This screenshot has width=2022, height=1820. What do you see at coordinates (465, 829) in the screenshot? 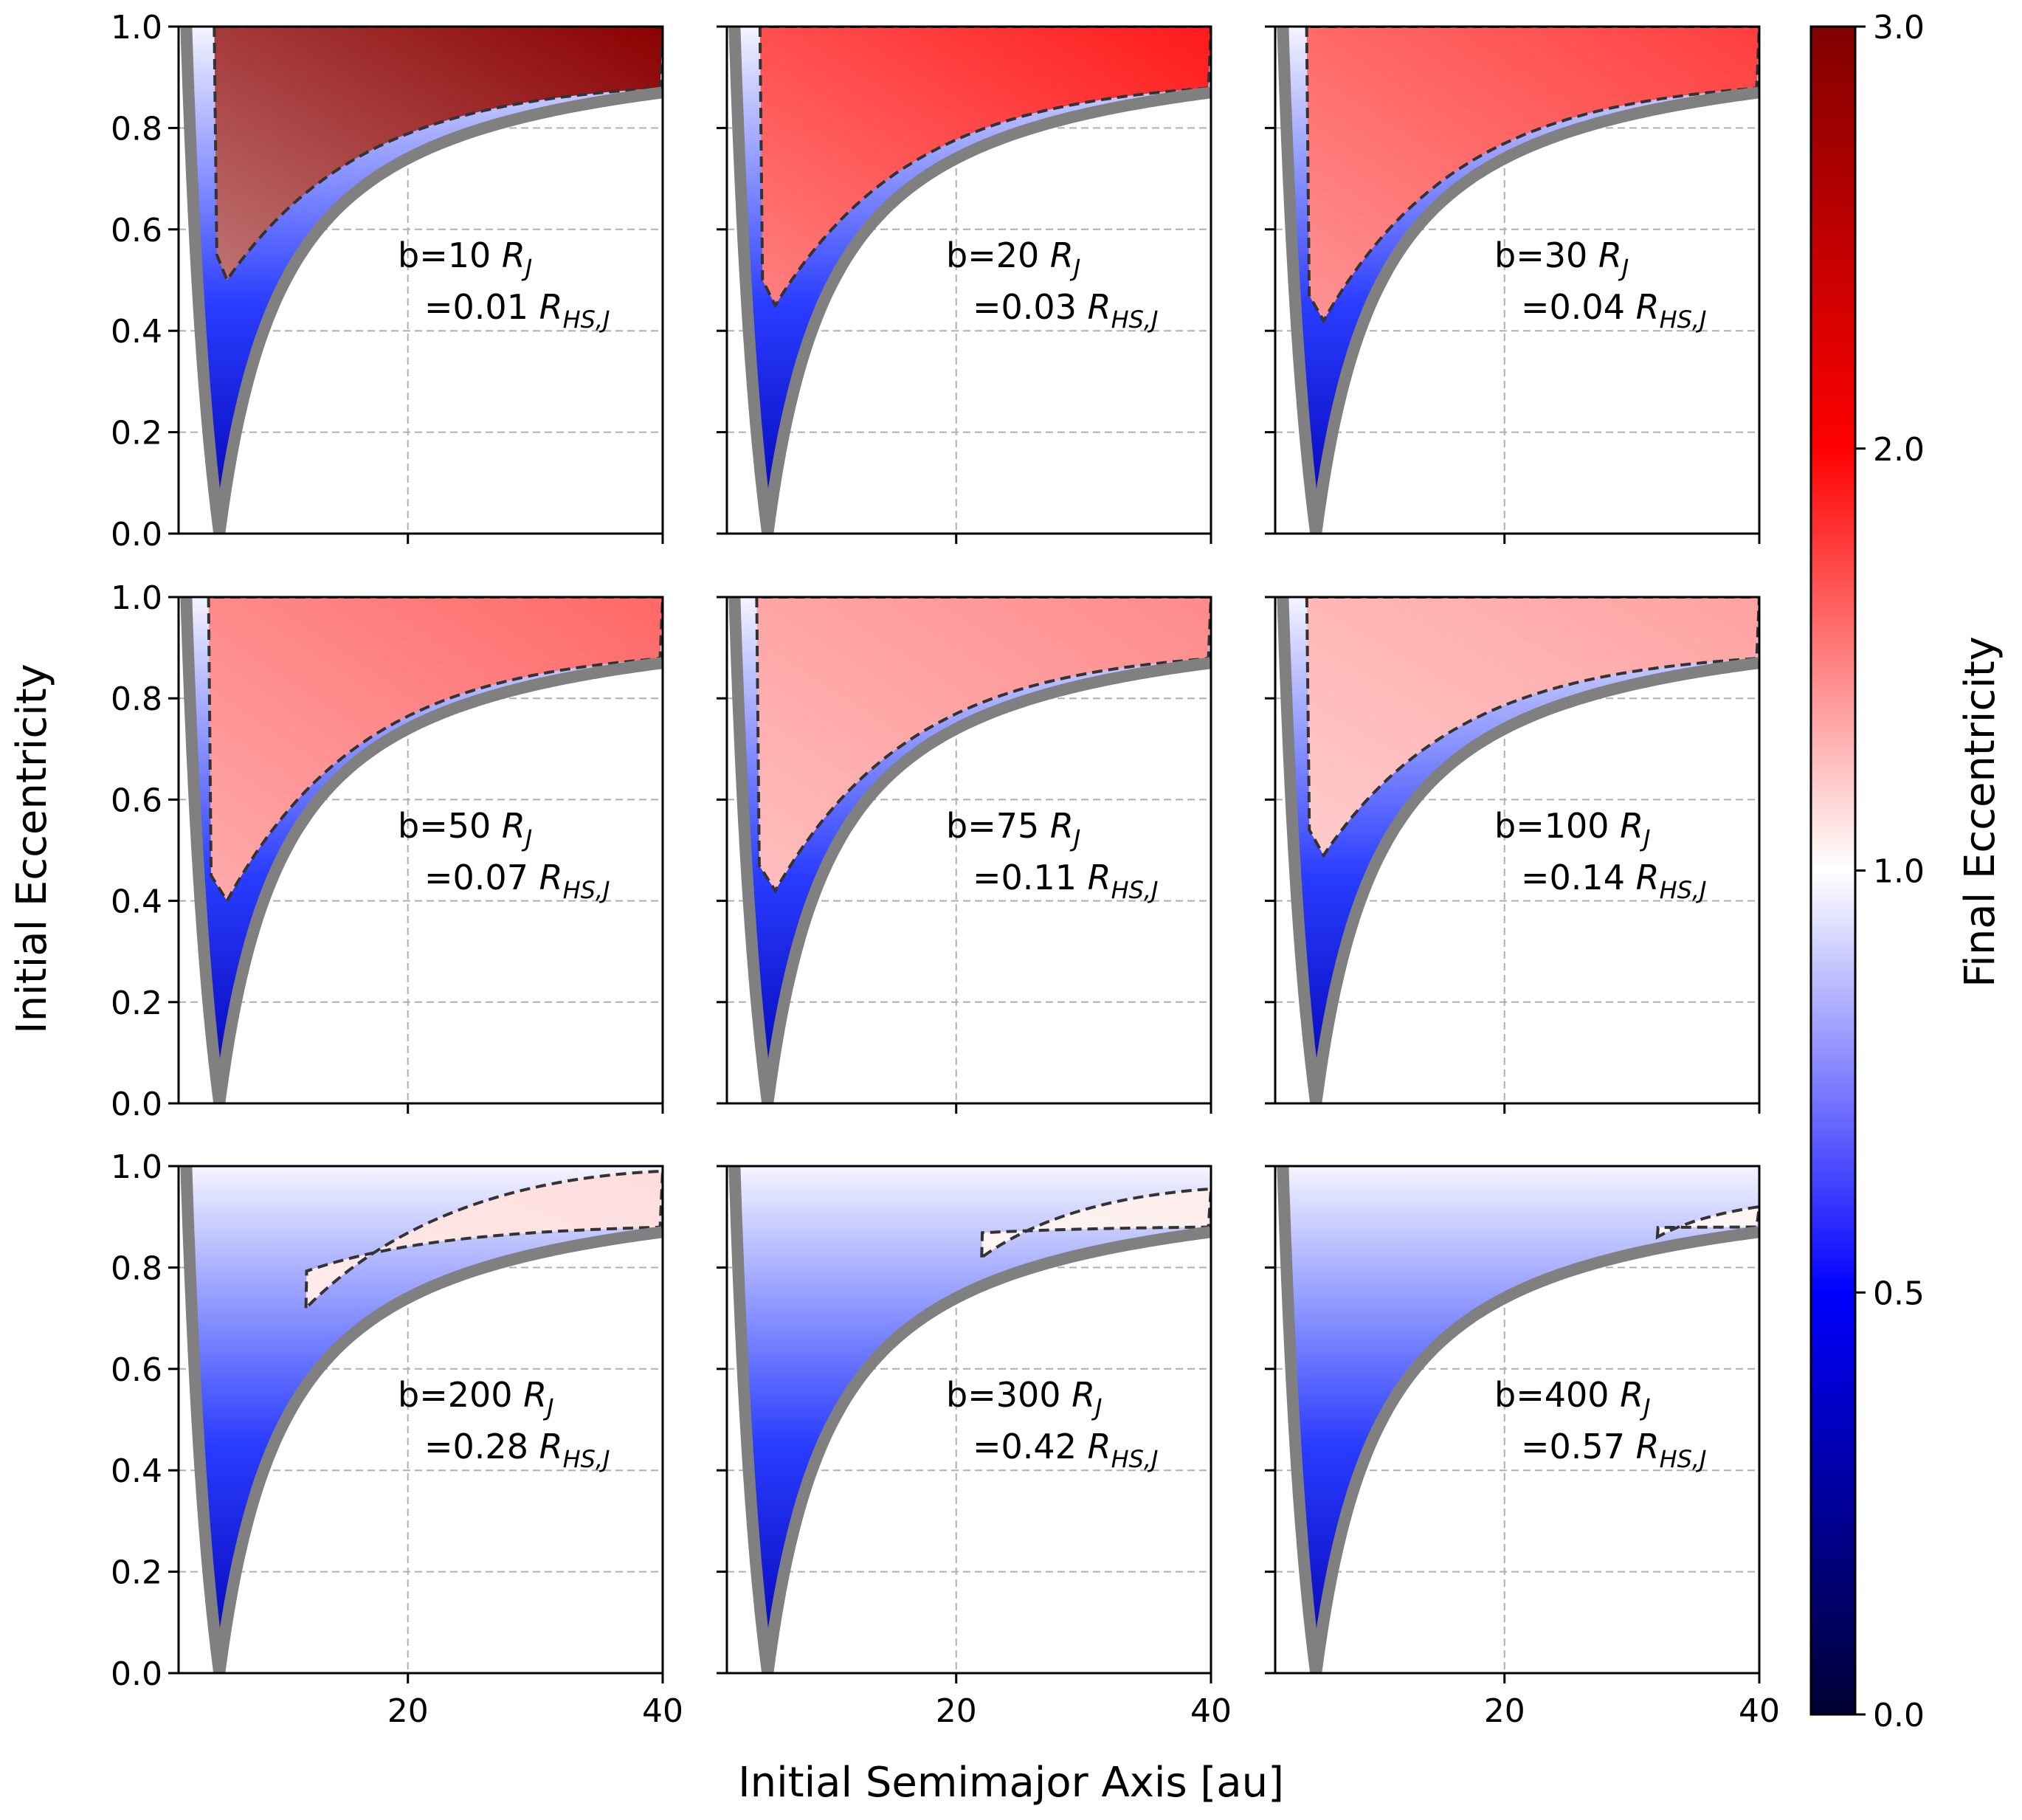
I see `impact-parameter-label: b=50 RJ` at bounding box center [465, 829].